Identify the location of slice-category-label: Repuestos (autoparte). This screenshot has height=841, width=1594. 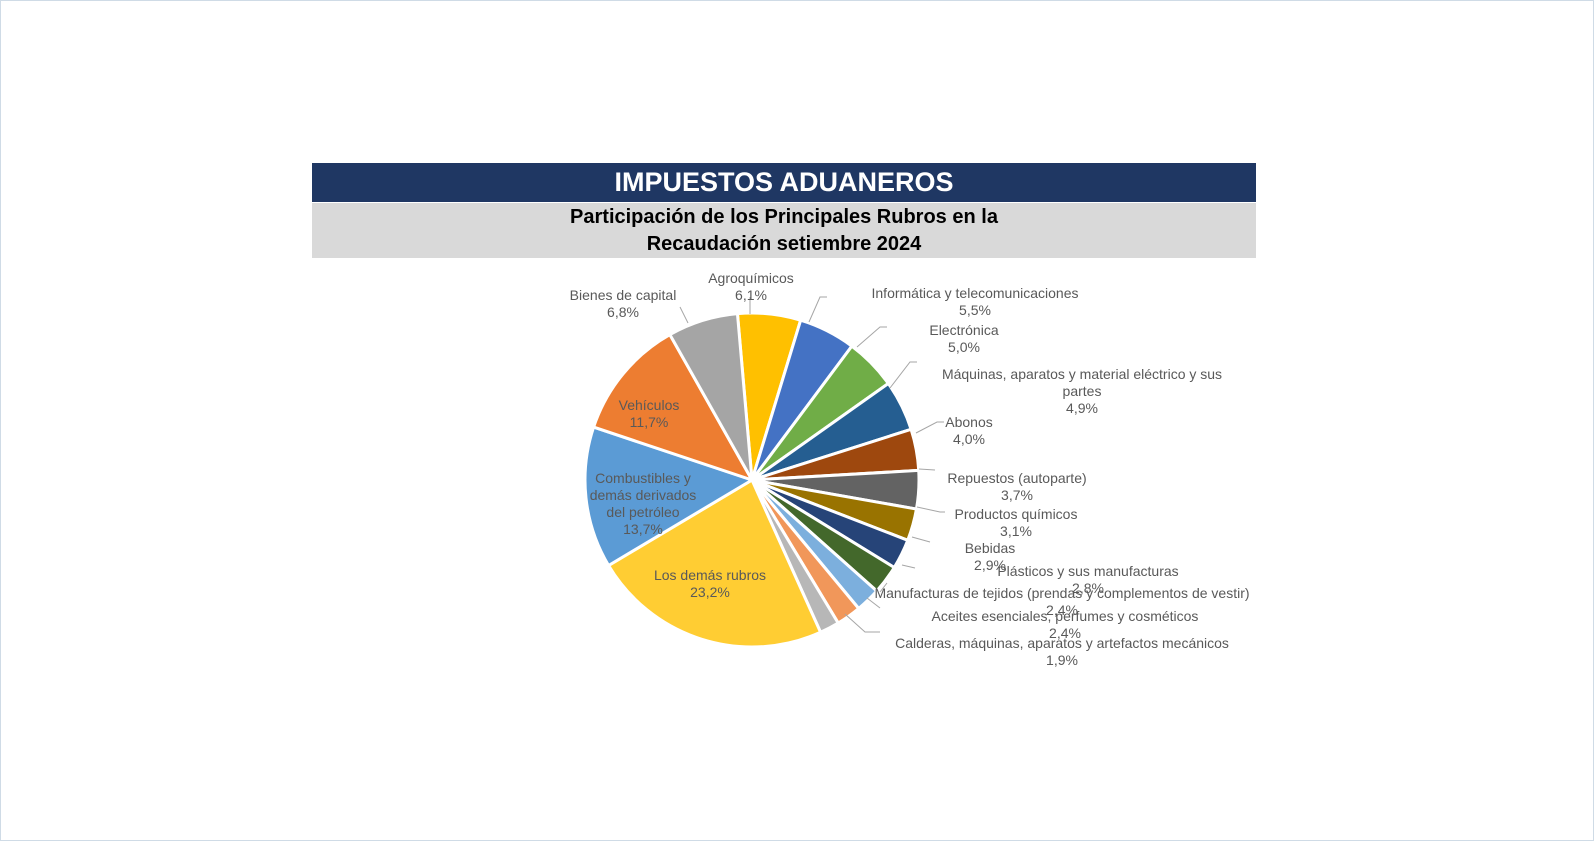
(1016, 478).